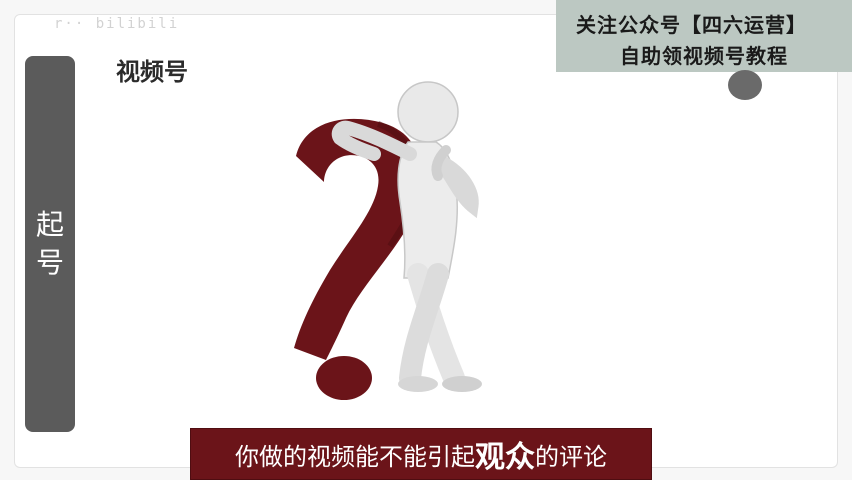 This screenshot has height=480, width=852. Describe the element at coordinates (691, 25) in the screenshot. I see `banner-line1: 关注公众号【四六运营】` at that location.